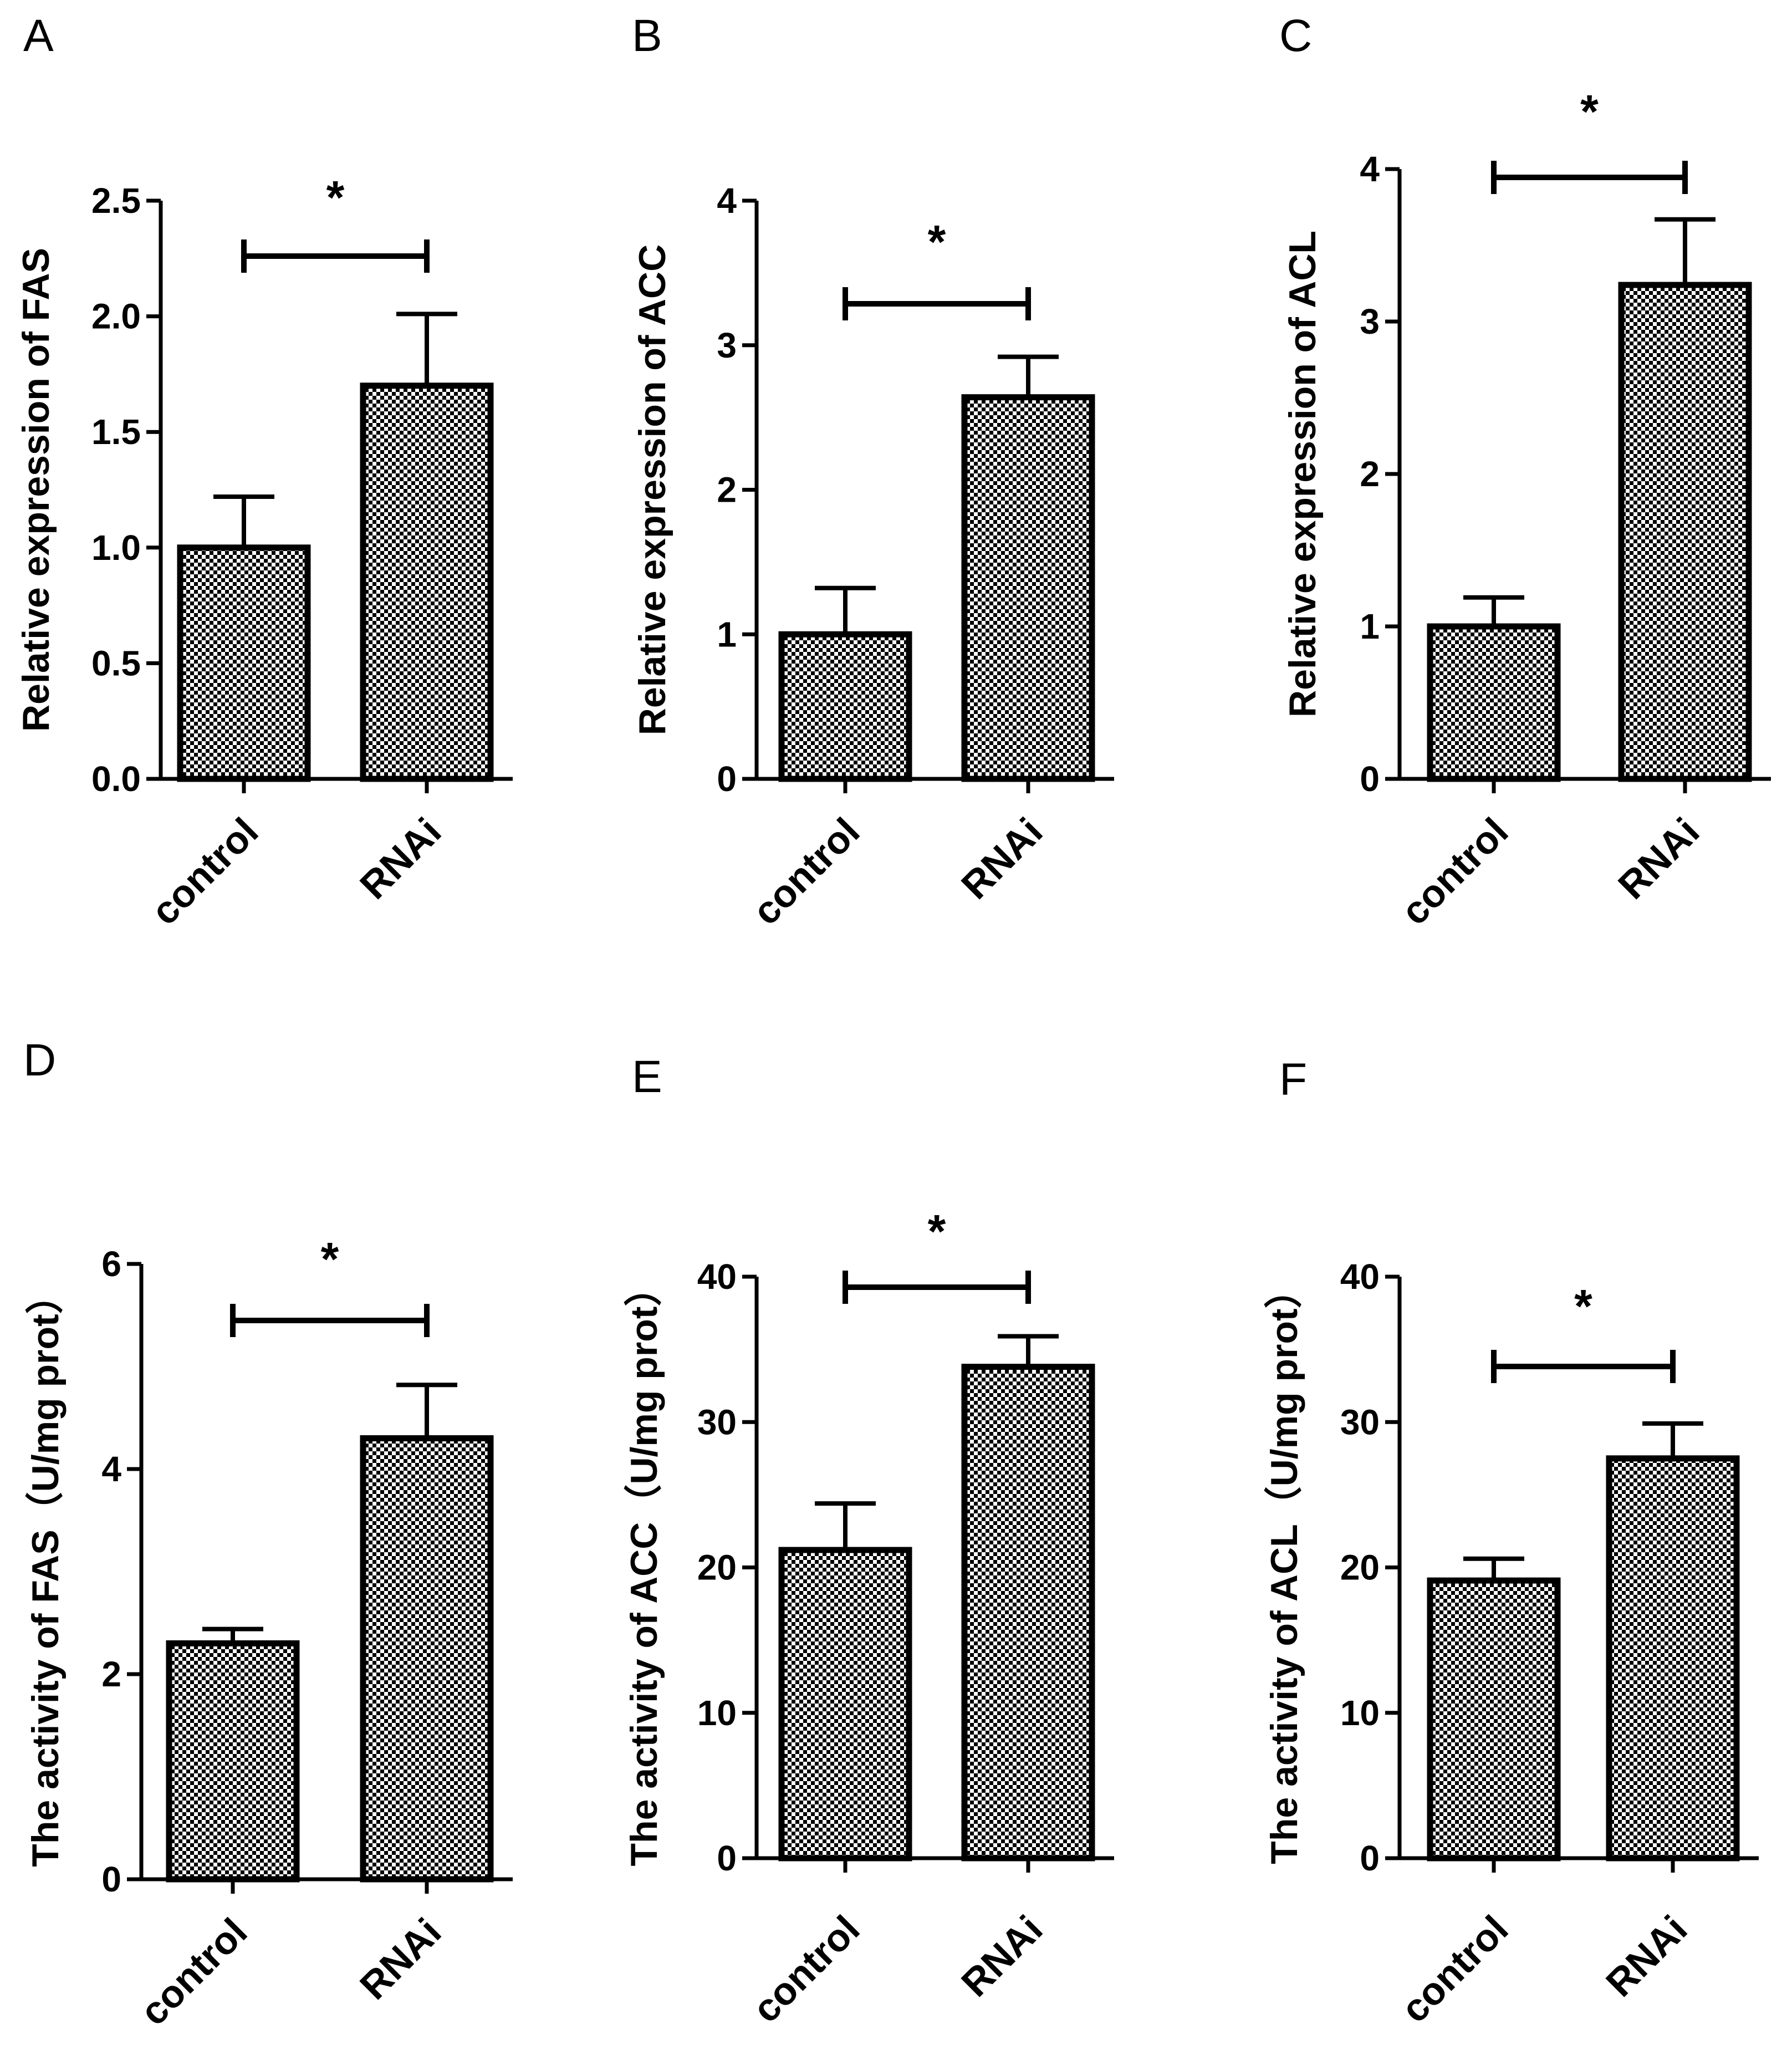  I want to click on y-tick-label: 0.5, so click(116, 663).